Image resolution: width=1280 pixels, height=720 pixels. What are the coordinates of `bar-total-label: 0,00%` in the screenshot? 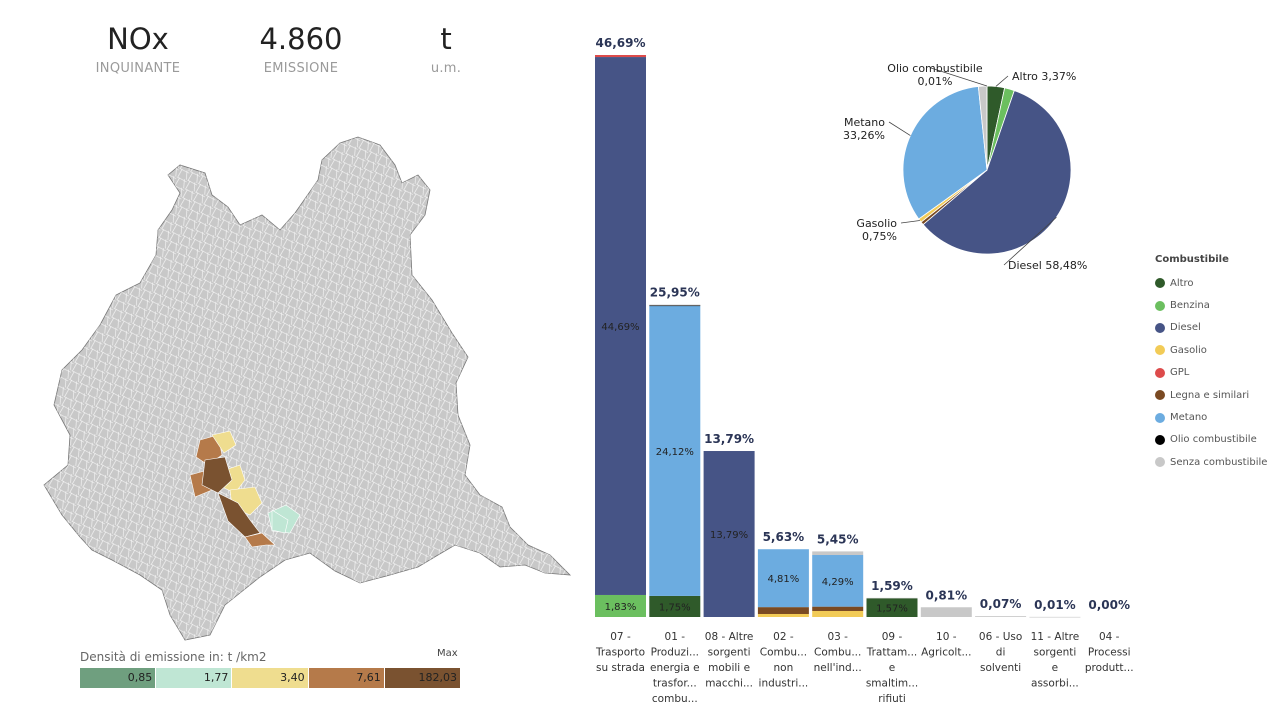 It's located at (1109, 605).